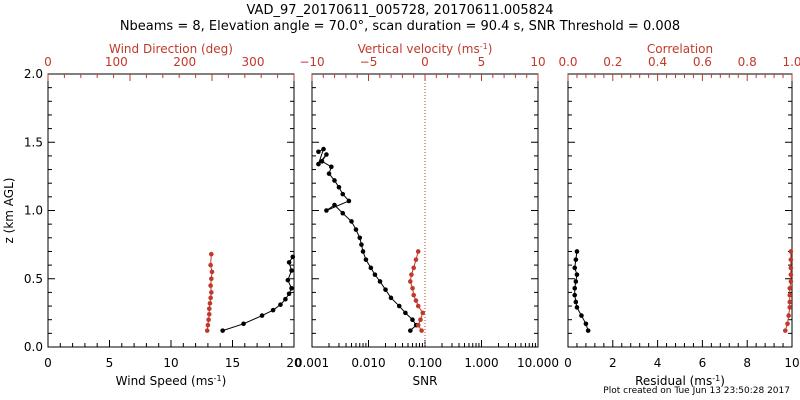 The image size is (800, 400). Describe the element at coordinates (33, 211) in the screenshot. I see `y-tick-label: 1.0` at that location.